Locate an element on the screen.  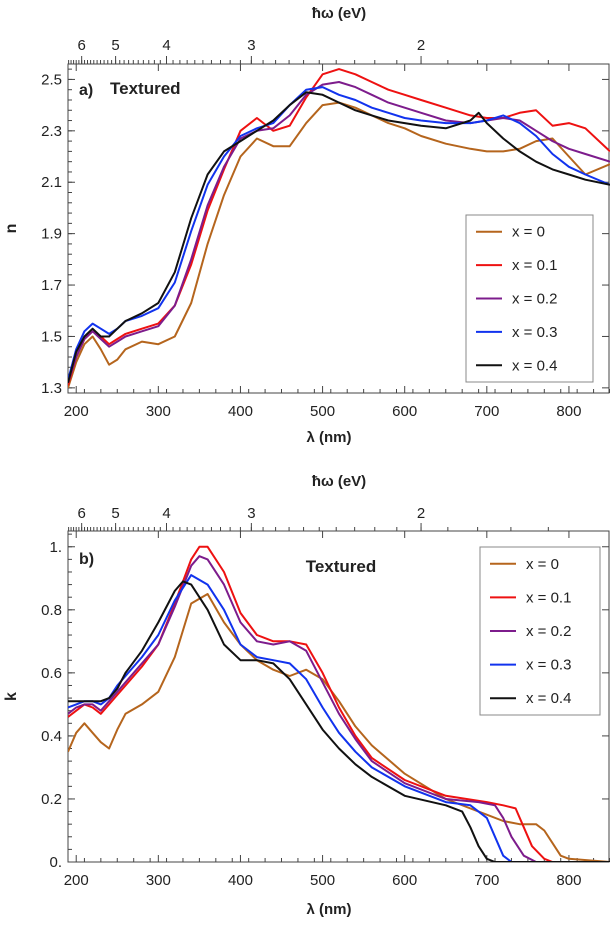
y-tick-label: 1. is located at coordinates (55, 547).